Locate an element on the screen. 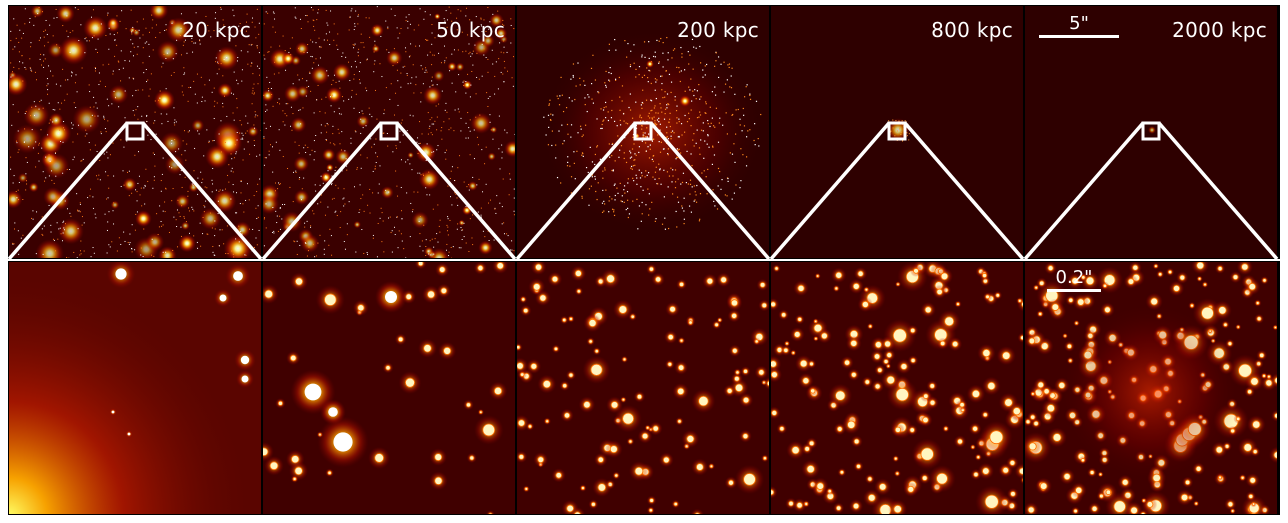 Image resolution: width=1288 pixels, height=523 pixels. top-panel-1: 20 kpc is located at coordinates (135, 132).